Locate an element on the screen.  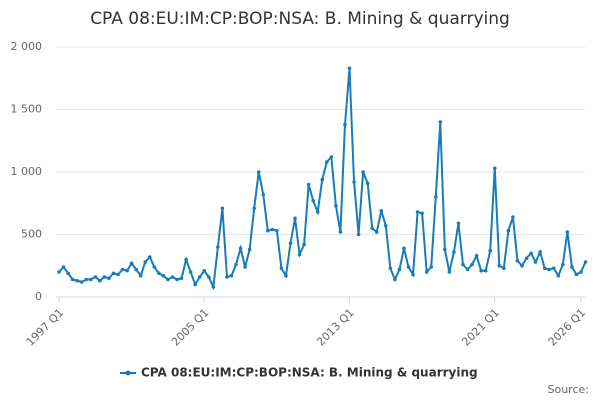
legend-symbol is located at coordinates (128, 373).